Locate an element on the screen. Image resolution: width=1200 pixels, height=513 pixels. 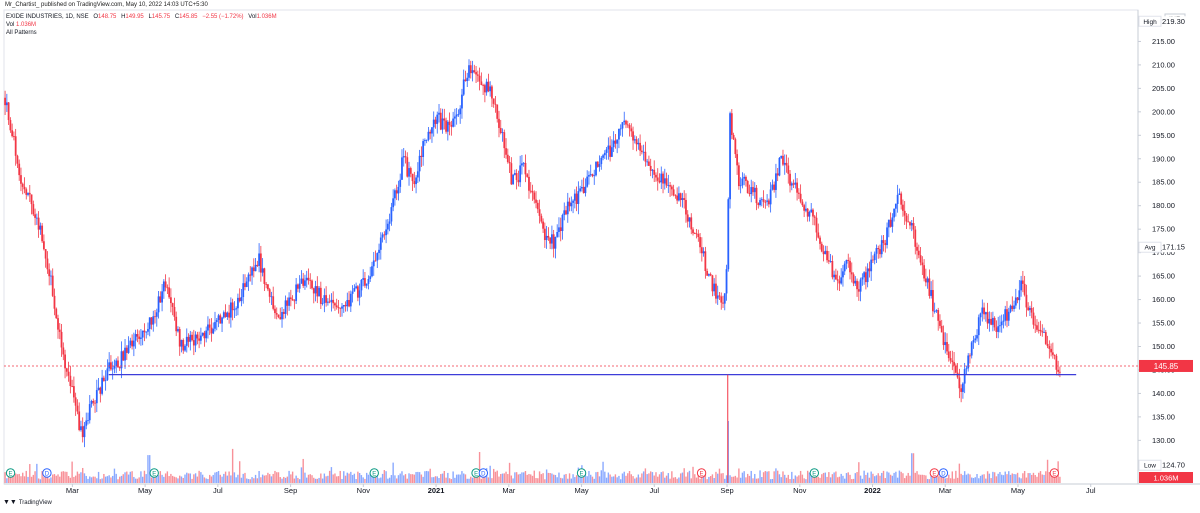
legend-symbol: EXIDE INDUSTRIES, 1D, NSE is located at coordinates (47, 17).